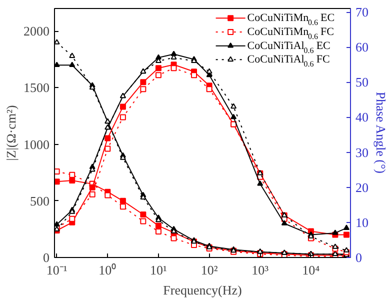  I want to click on y2-axis-title: Phase Angle (°), so click(381, 133).